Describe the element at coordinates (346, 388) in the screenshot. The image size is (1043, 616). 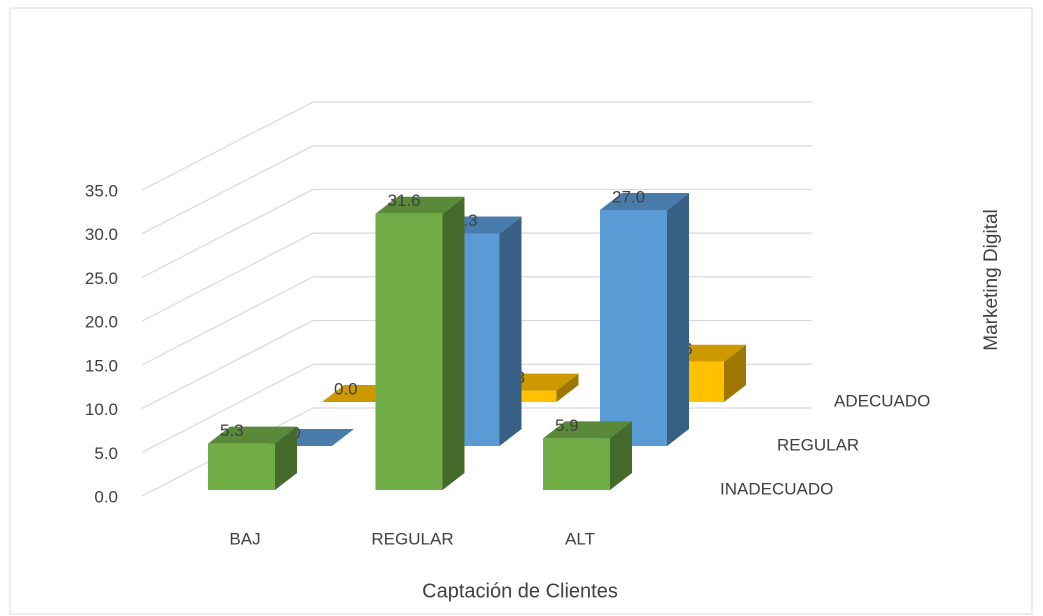
I see `data-label: 0.0` at that location.